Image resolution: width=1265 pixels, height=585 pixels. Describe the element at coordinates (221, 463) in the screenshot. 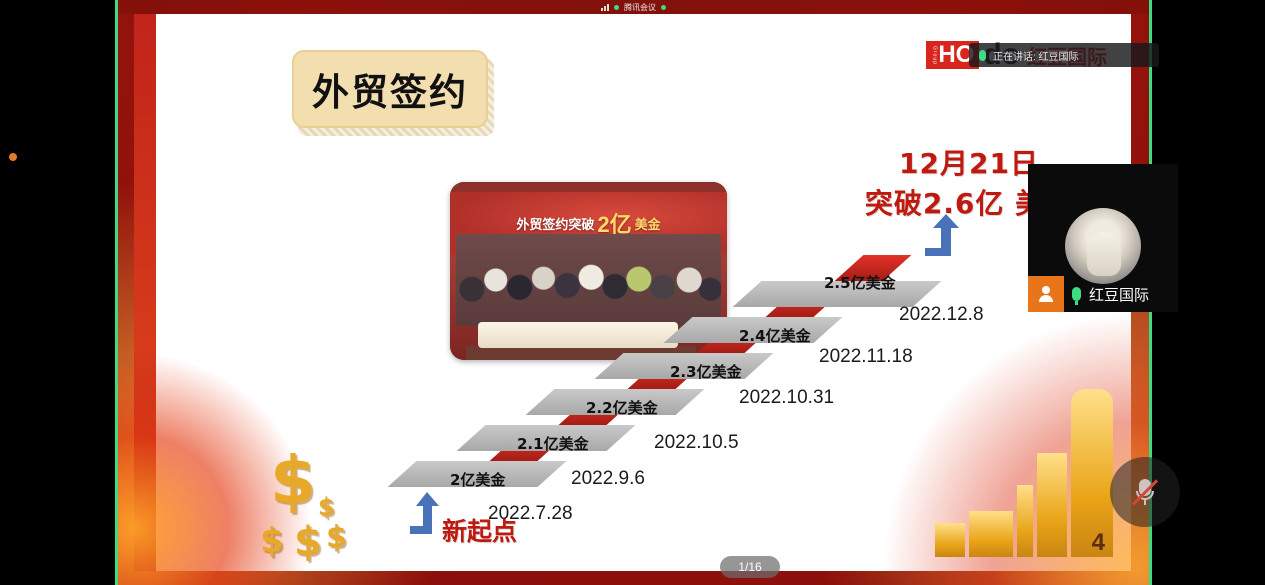

I see `slide-glow-left` at that location.